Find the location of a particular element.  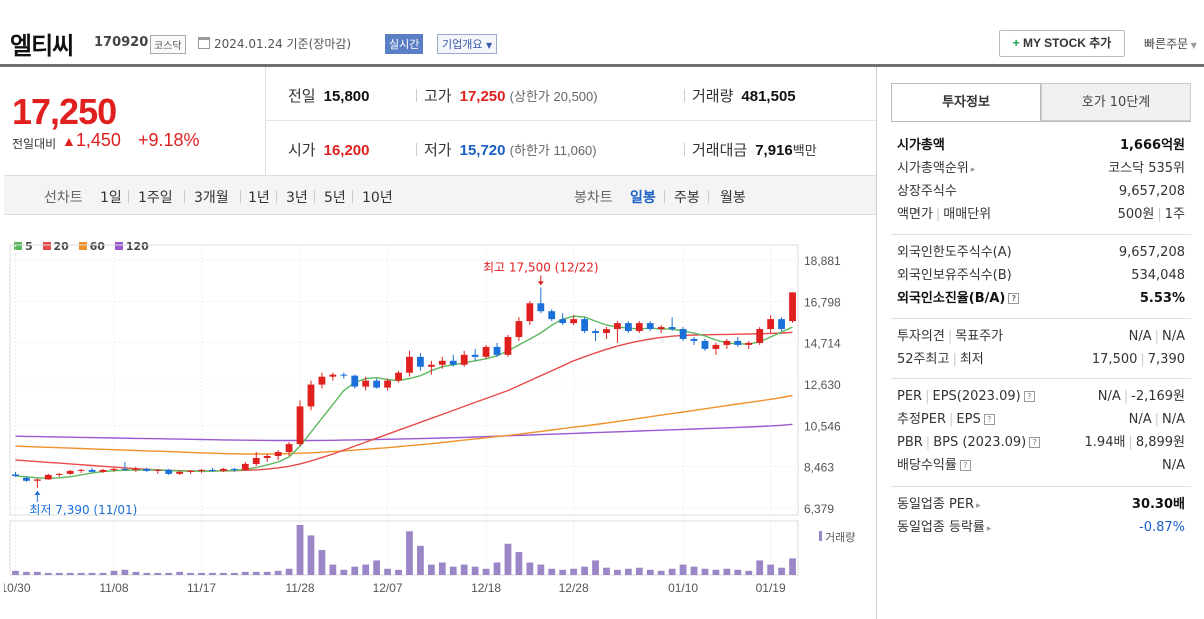

legend-swatch-ma120 is located at coordinates (118, 246).